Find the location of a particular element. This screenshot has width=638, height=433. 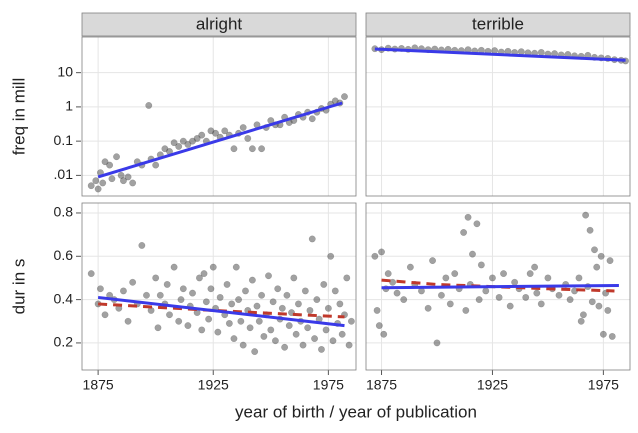

y-tick-label: 0.6 is located at coordinates (64, 255).